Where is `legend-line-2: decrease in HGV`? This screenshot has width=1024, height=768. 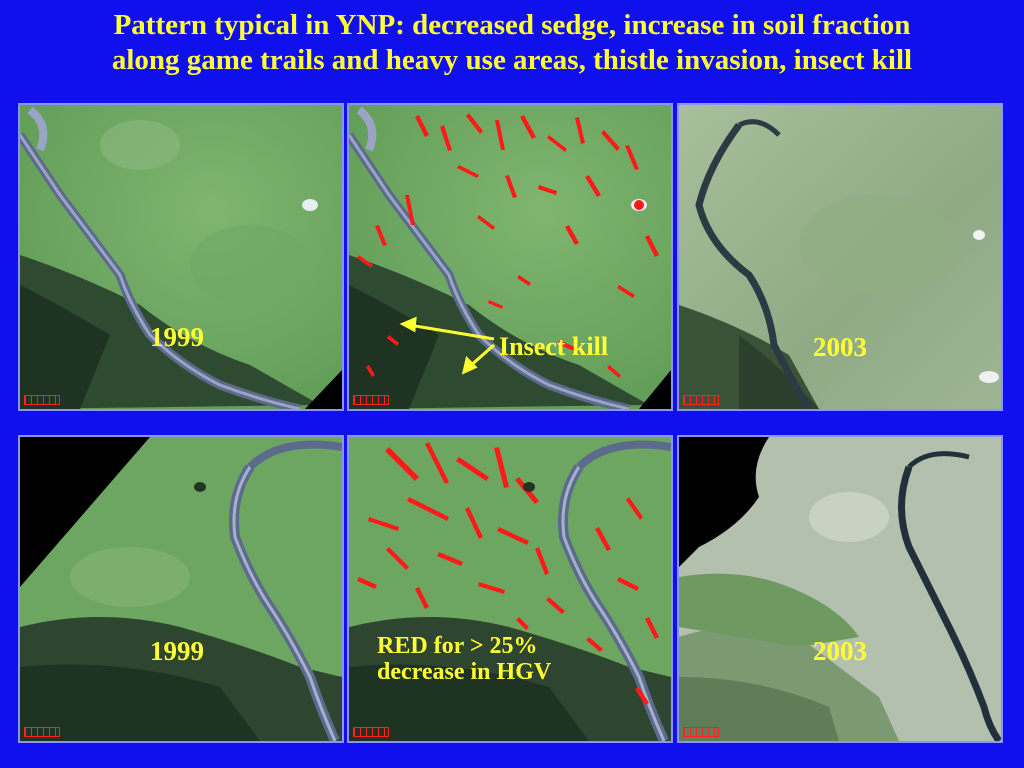 legend-line-2: decrease in HGV is located at coordinates (464, 672).